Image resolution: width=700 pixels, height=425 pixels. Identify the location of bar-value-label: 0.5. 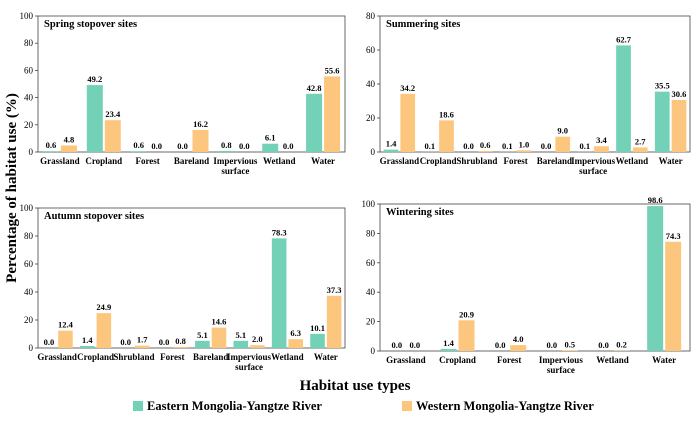
(570, 344).